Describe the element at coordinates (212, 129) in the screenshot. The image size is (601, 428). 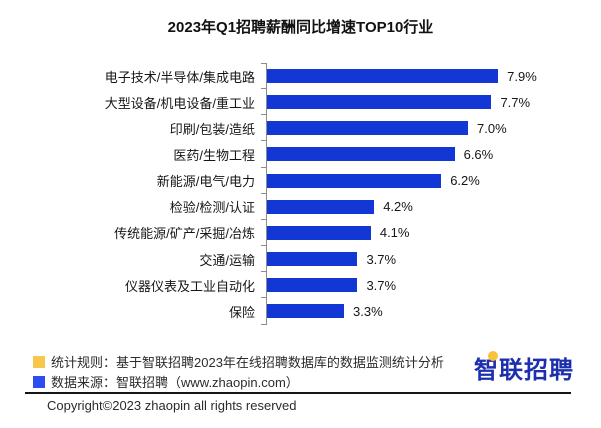
I see `category-label: 印刷/包装/造纸` at that location.